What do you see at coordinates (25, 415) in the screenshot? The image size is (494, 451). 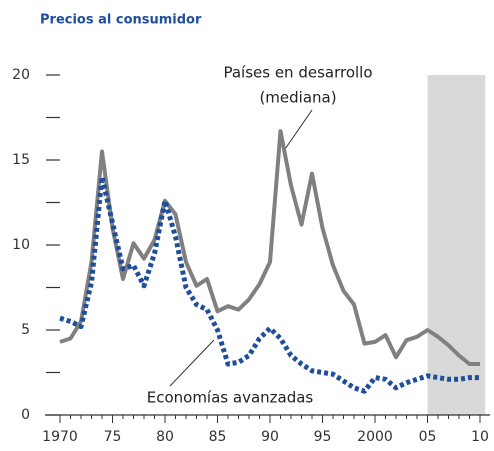 I see `y-tick-label: 0` at bounding box center [25, 415].